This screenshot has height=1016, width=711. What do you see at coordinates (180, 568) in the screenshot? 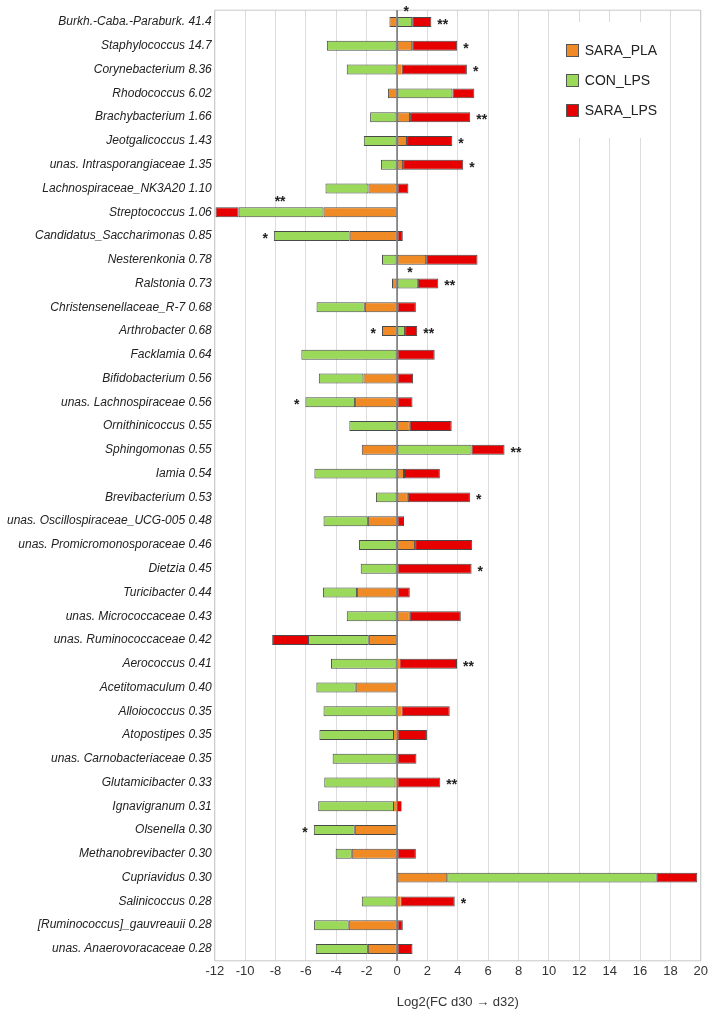
I see `y-tick-label: Dietzia 0.45` at bounding box center [180, 568].